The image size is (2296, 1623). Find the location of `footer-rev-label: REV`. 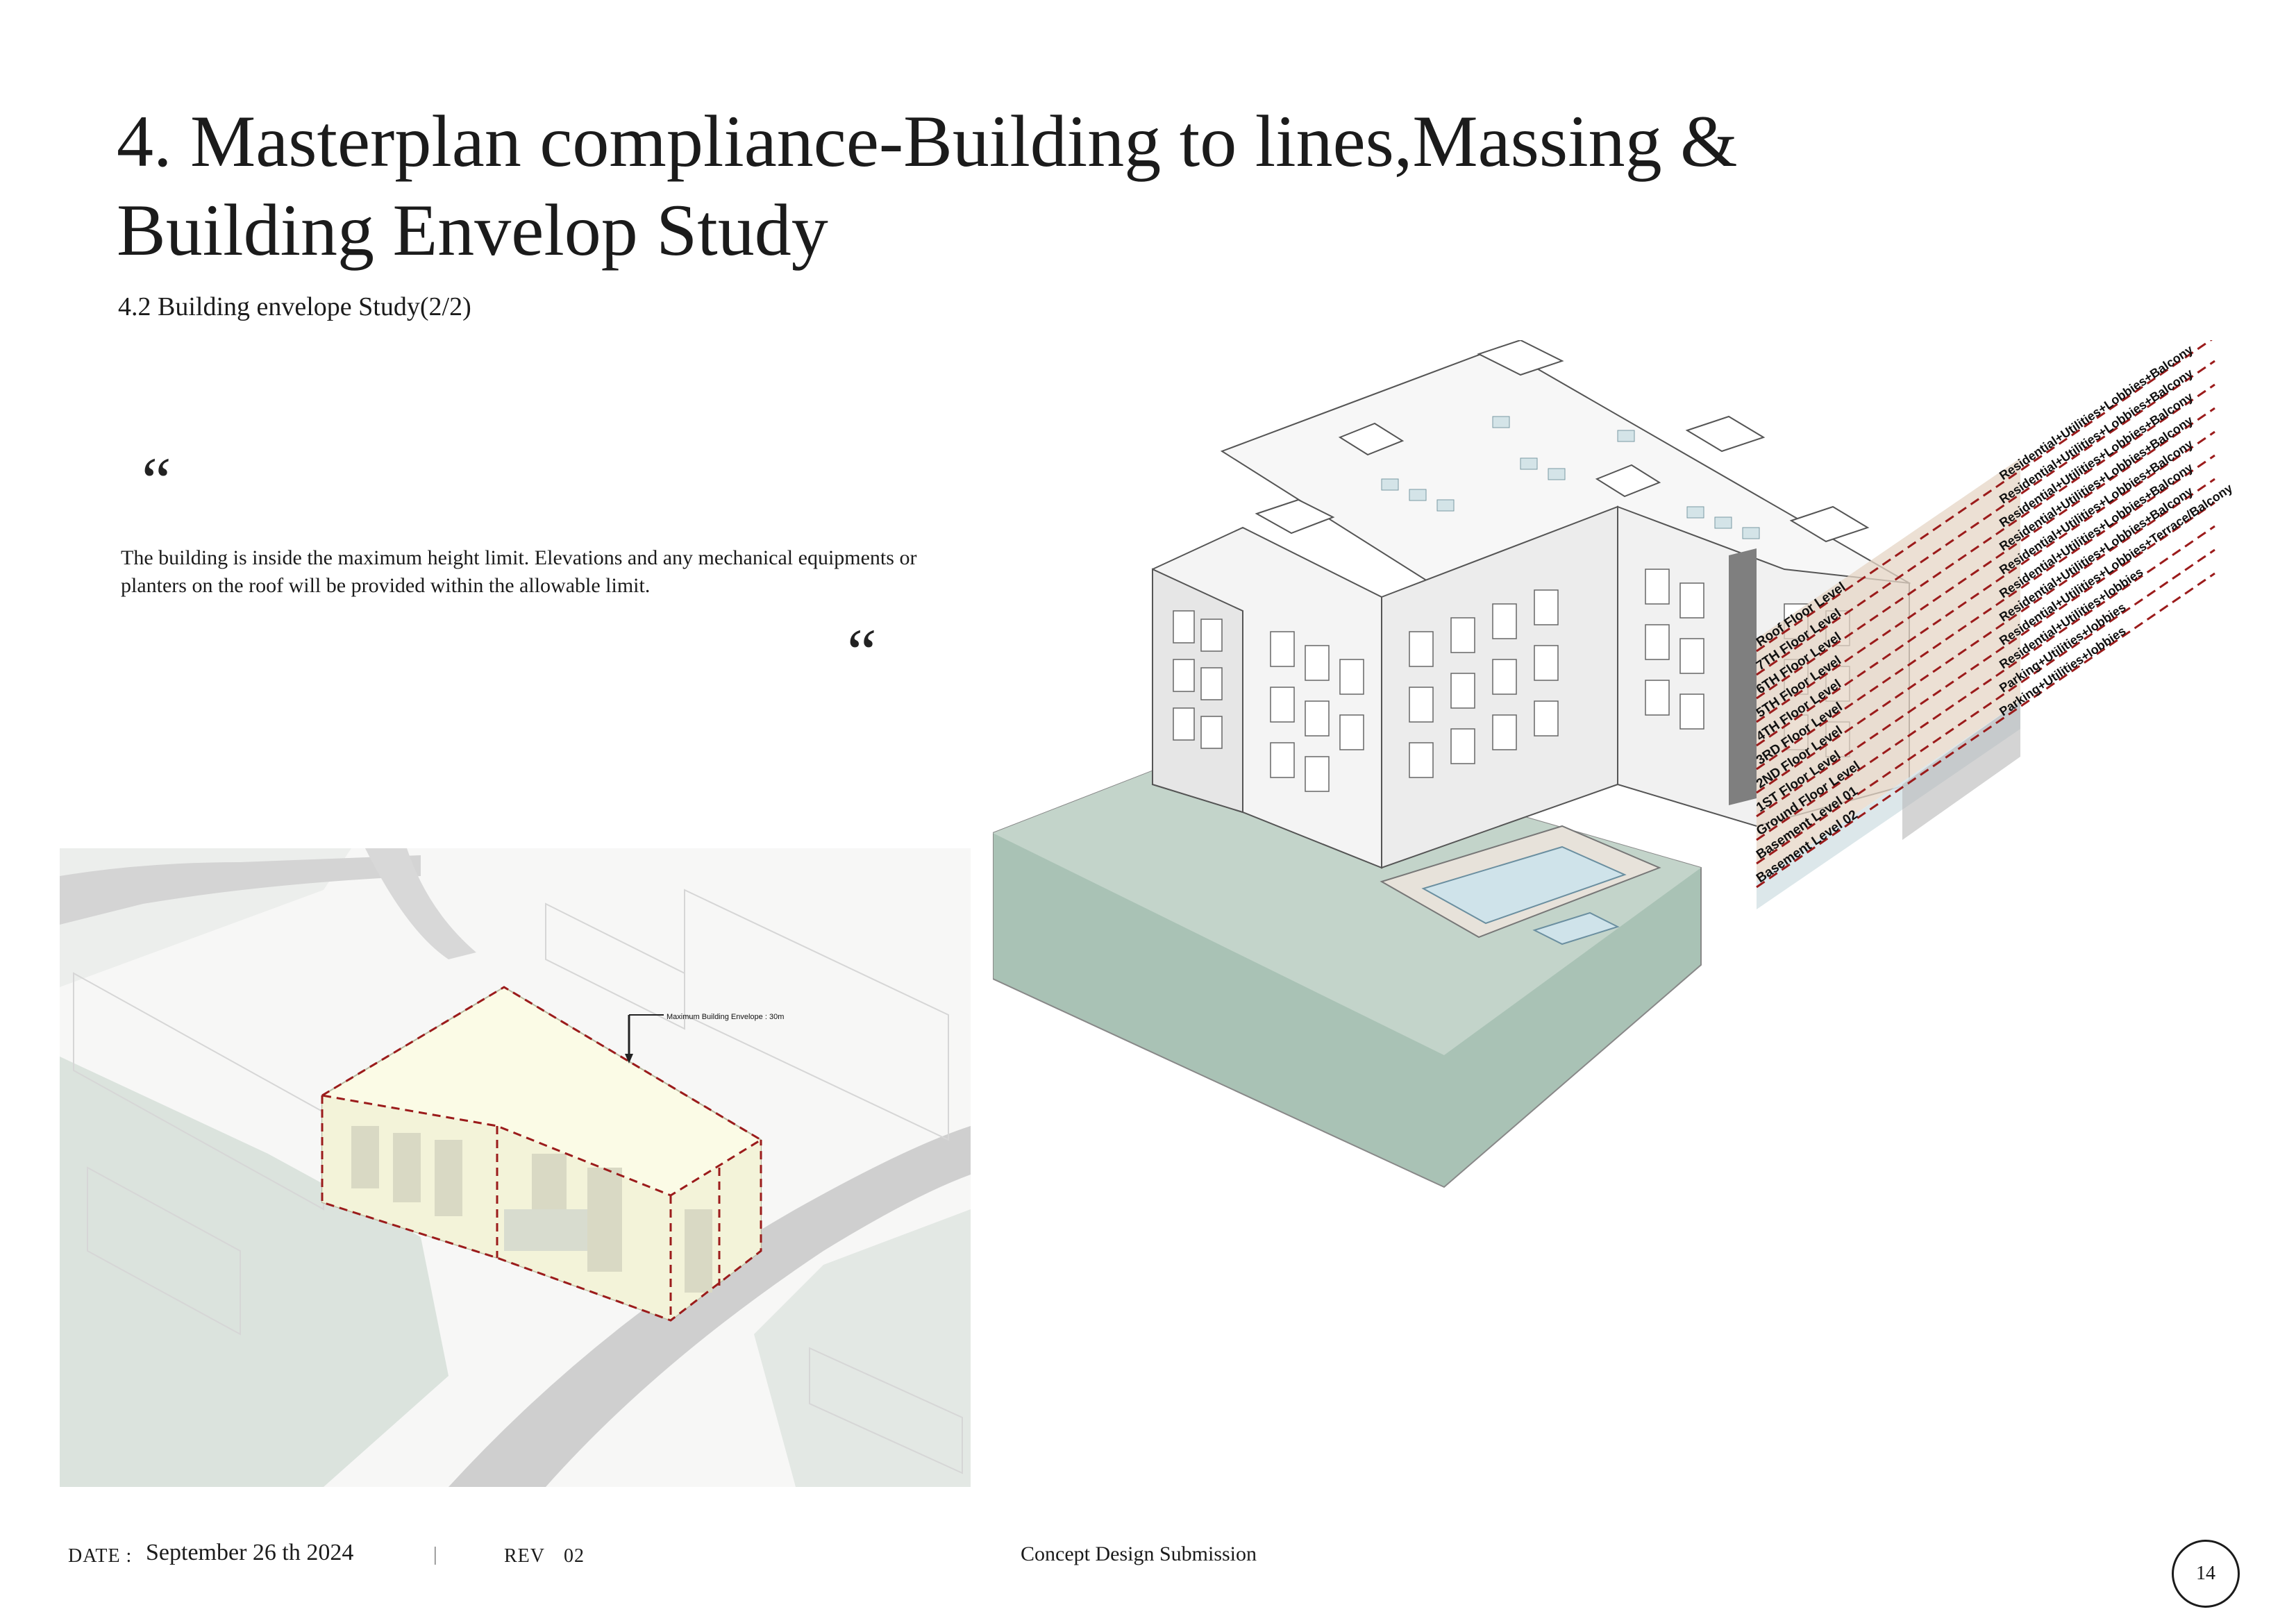

footer-rev-label: REV is located at coordinates (524, 1556).